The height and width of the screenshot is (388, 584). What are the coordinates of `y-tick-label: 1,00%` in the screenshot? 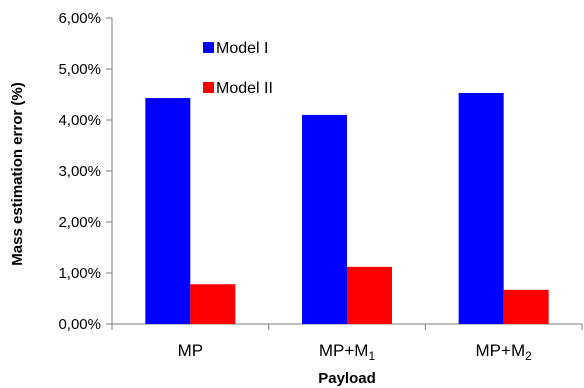 It's located at (79, 273).